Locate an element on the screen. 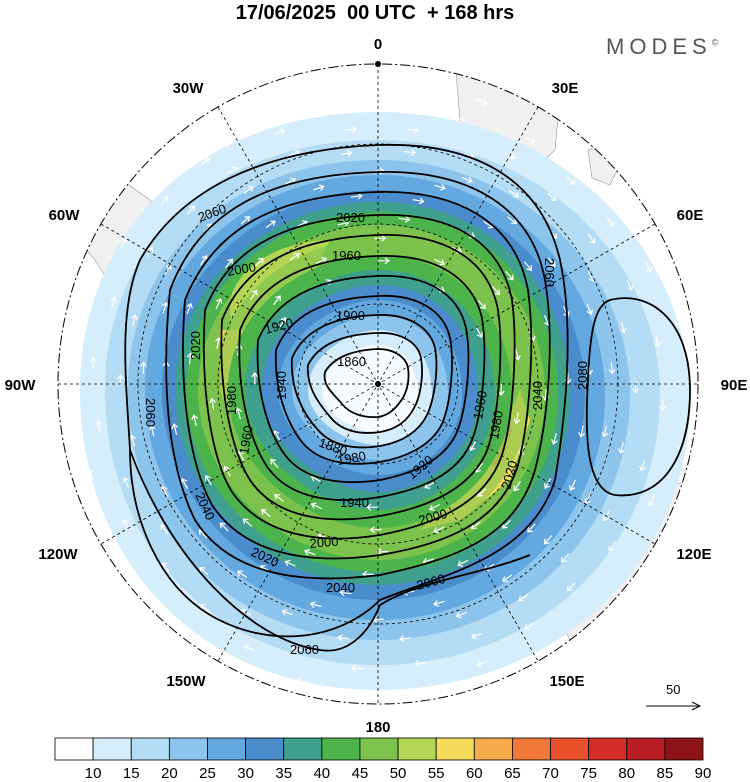 This screenshot has width=750, height=782. colorbar-tick-label: 65 is located at coordinates (512, 773).